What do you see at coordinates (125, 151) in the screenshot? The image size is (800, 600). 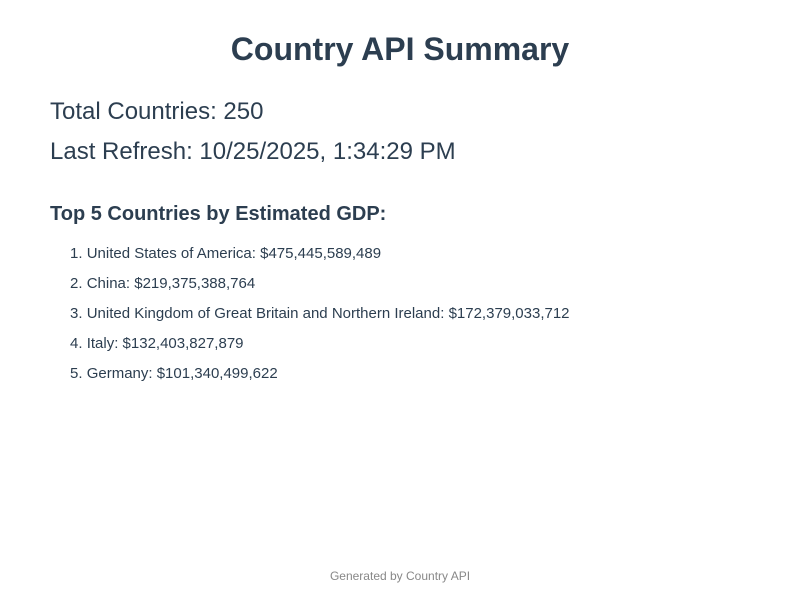 I see `last-refresh-label: Last Refresh:` at bounding box center [125, 151].